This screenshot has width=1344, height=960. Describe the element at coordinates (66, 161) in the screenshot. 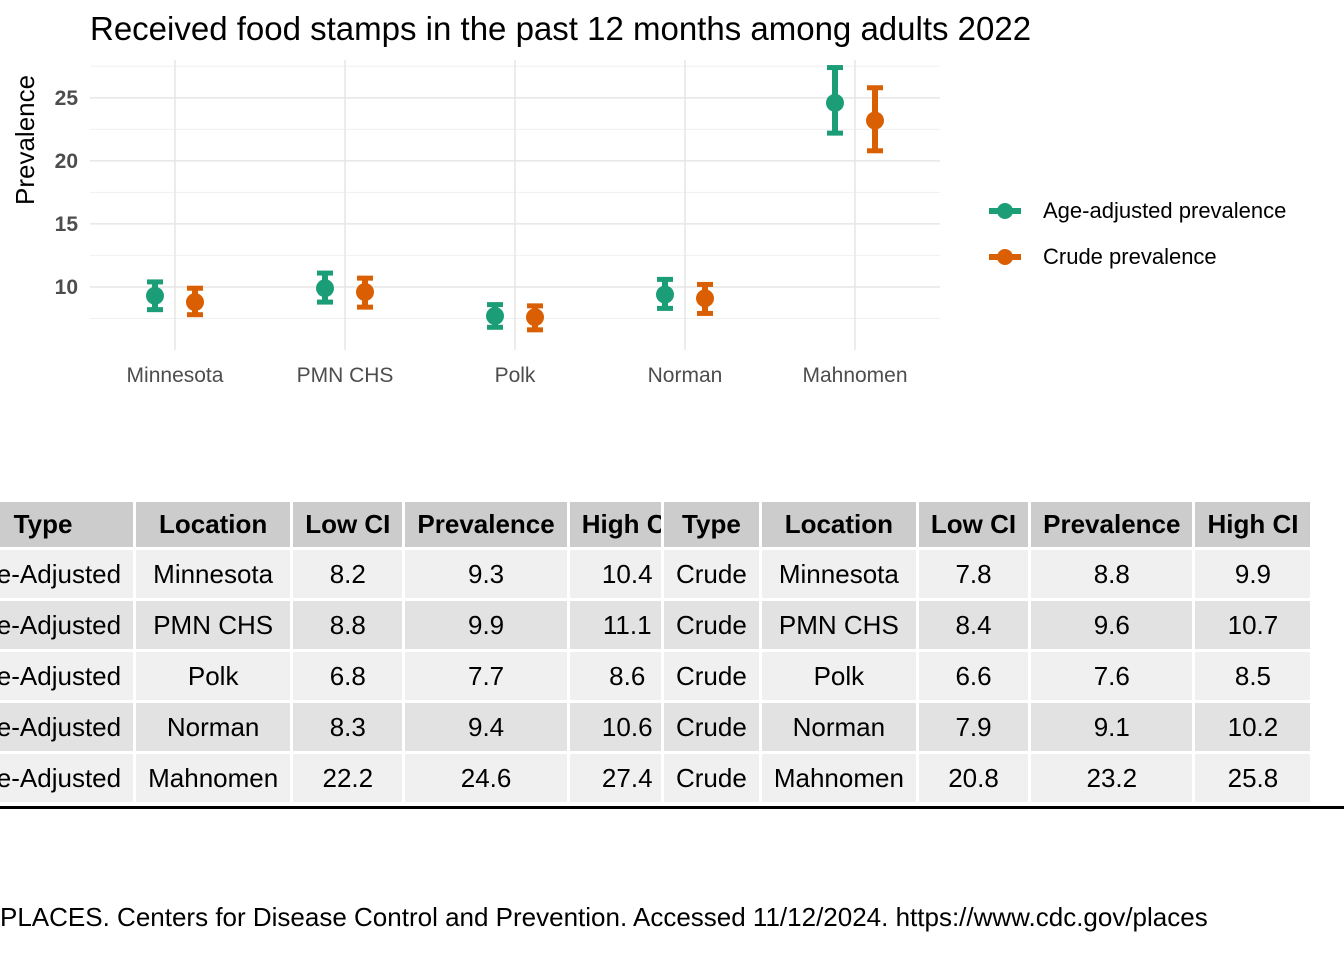

I see `y-tick-label: 20` at that location.